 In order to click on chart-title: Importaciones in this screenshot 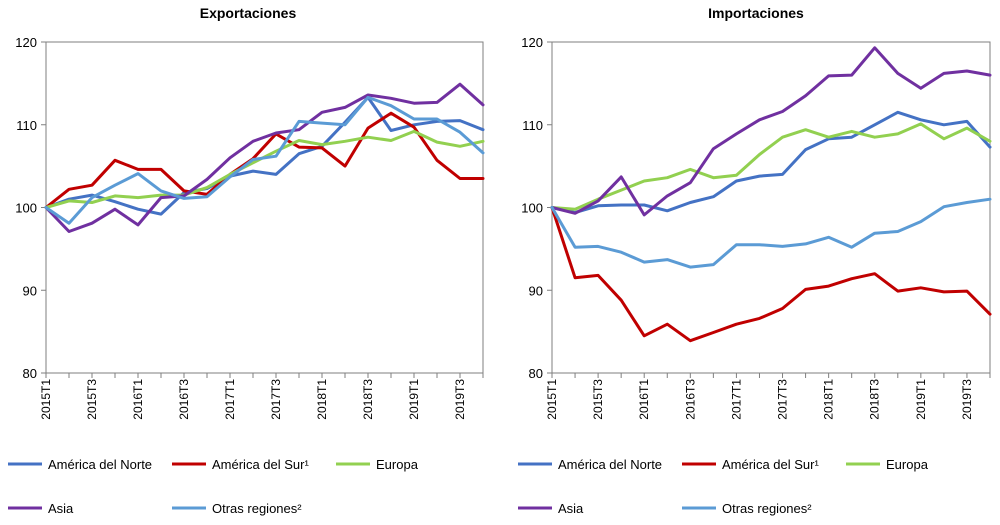, I will do `click(756, 13)`.